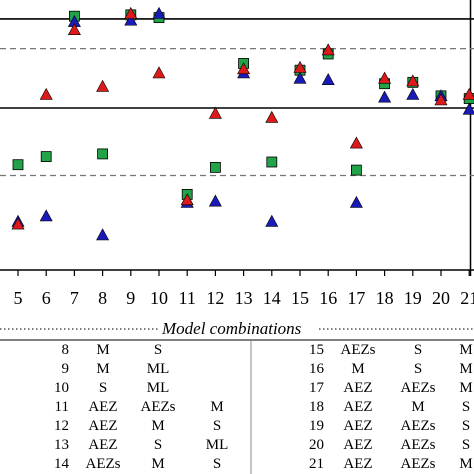 The height and width of the screenshot is (474, 474). I want to click on x-tick-label: 13, so click(244, 298).